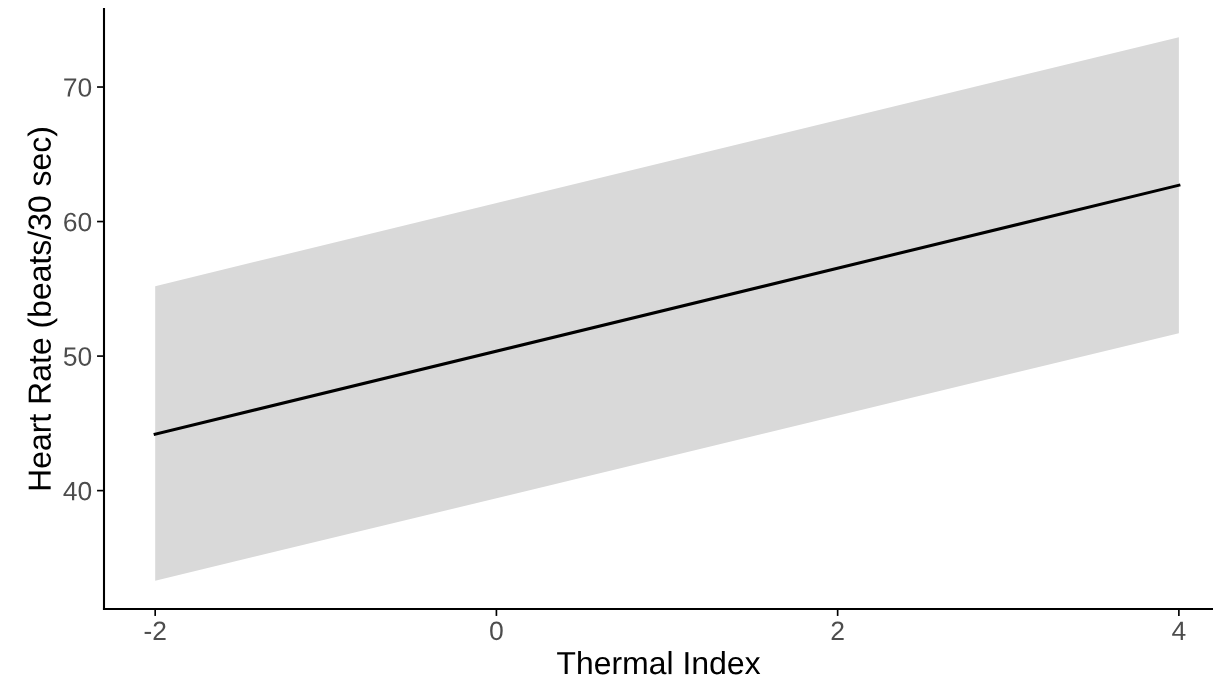 The height and width of the screenshot is (690, 1213). I want to click on y-tick-label: 60, so click(78, 222).